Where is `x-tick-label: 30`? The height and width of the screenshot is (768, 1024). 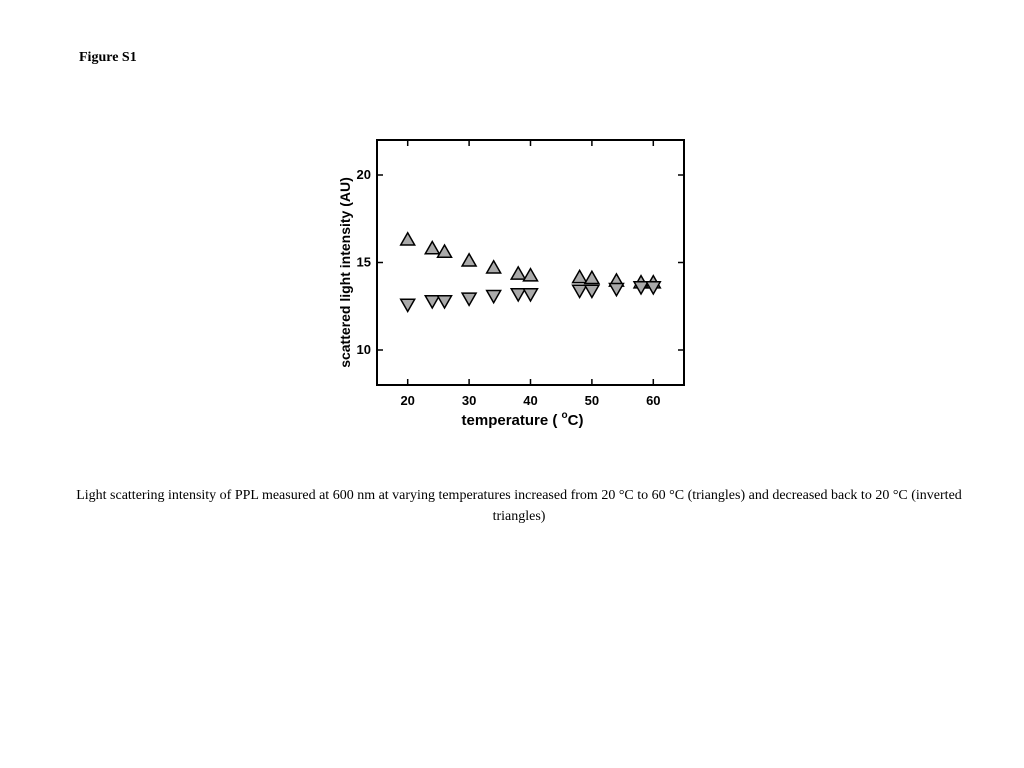 x-tick-label: 30 is located at coordinates (469, 400).